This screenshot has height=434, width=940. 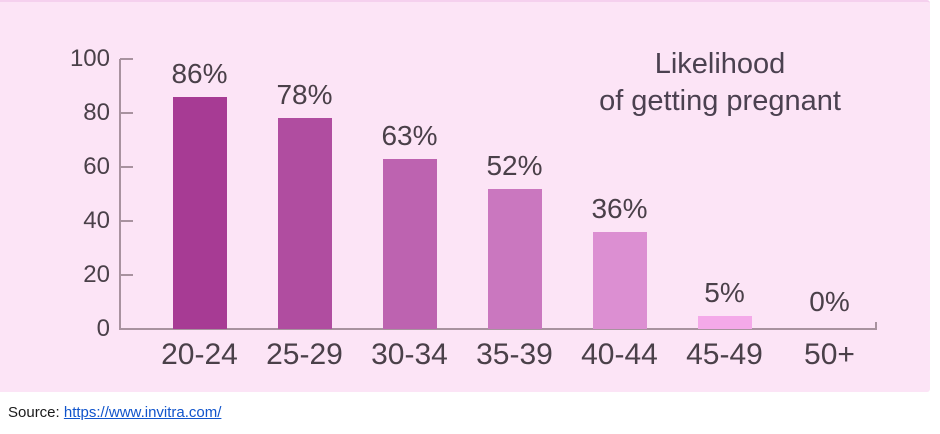 I want to click on source-line: Source: https://www.invitra.com/, so click(x=114, y=412).